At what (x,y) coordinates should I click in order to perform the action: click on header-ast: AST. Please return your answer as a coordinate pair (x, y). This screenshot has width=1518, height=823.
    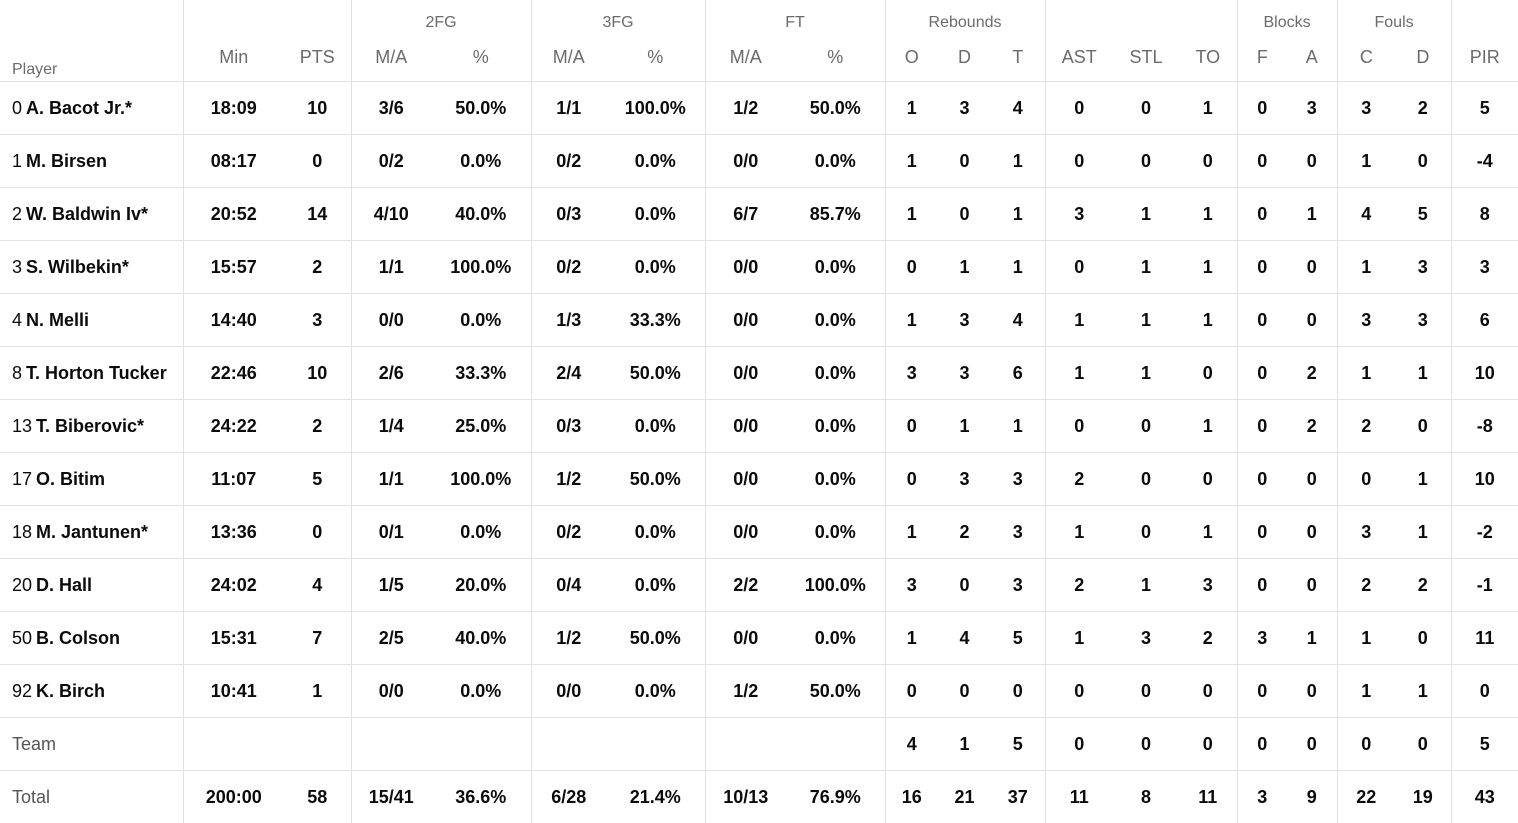
    Looking at the image, I should click on (1079, 58).